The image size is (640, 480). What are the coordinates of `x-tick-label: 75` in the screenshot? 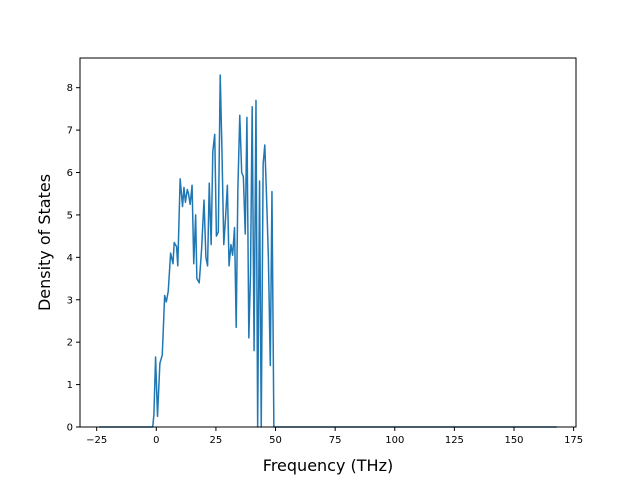 It's located at (335, 440).